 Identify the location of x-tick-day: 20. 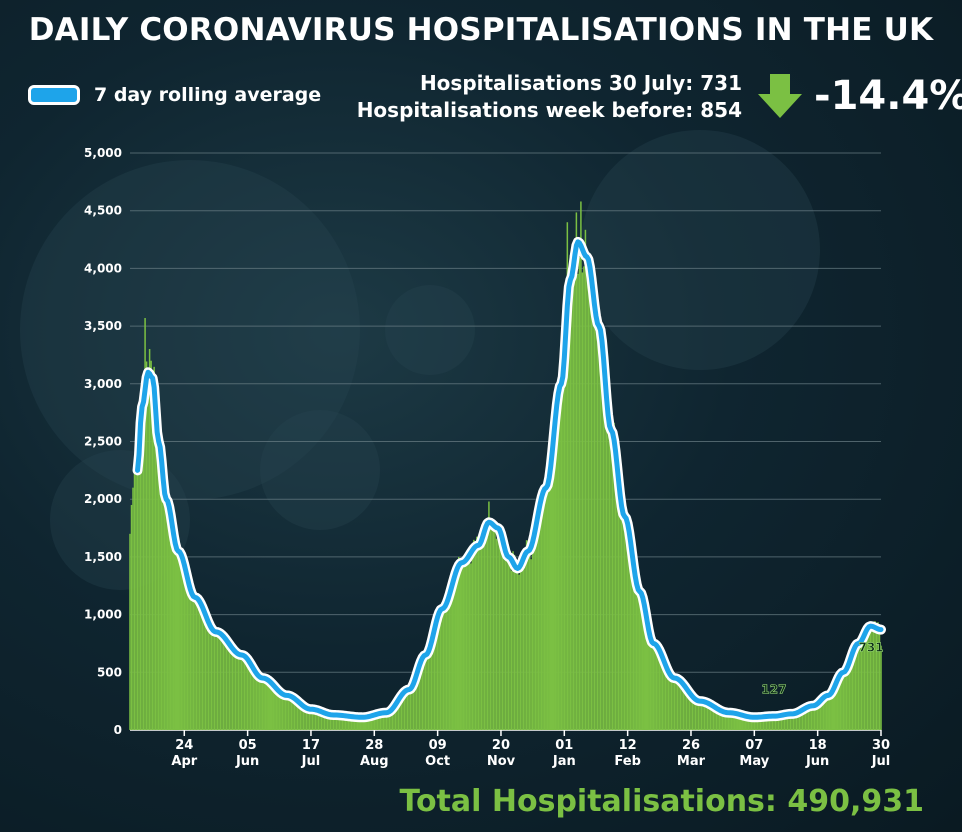
(501, 745).